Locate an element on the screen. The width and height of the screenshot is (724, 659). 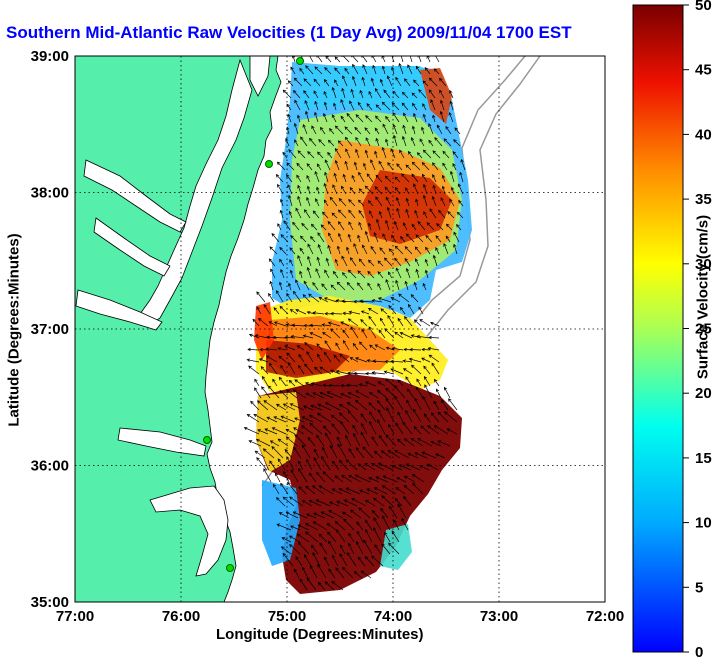
y-tick-label: 36:00 is located at coordinates (50, 466).